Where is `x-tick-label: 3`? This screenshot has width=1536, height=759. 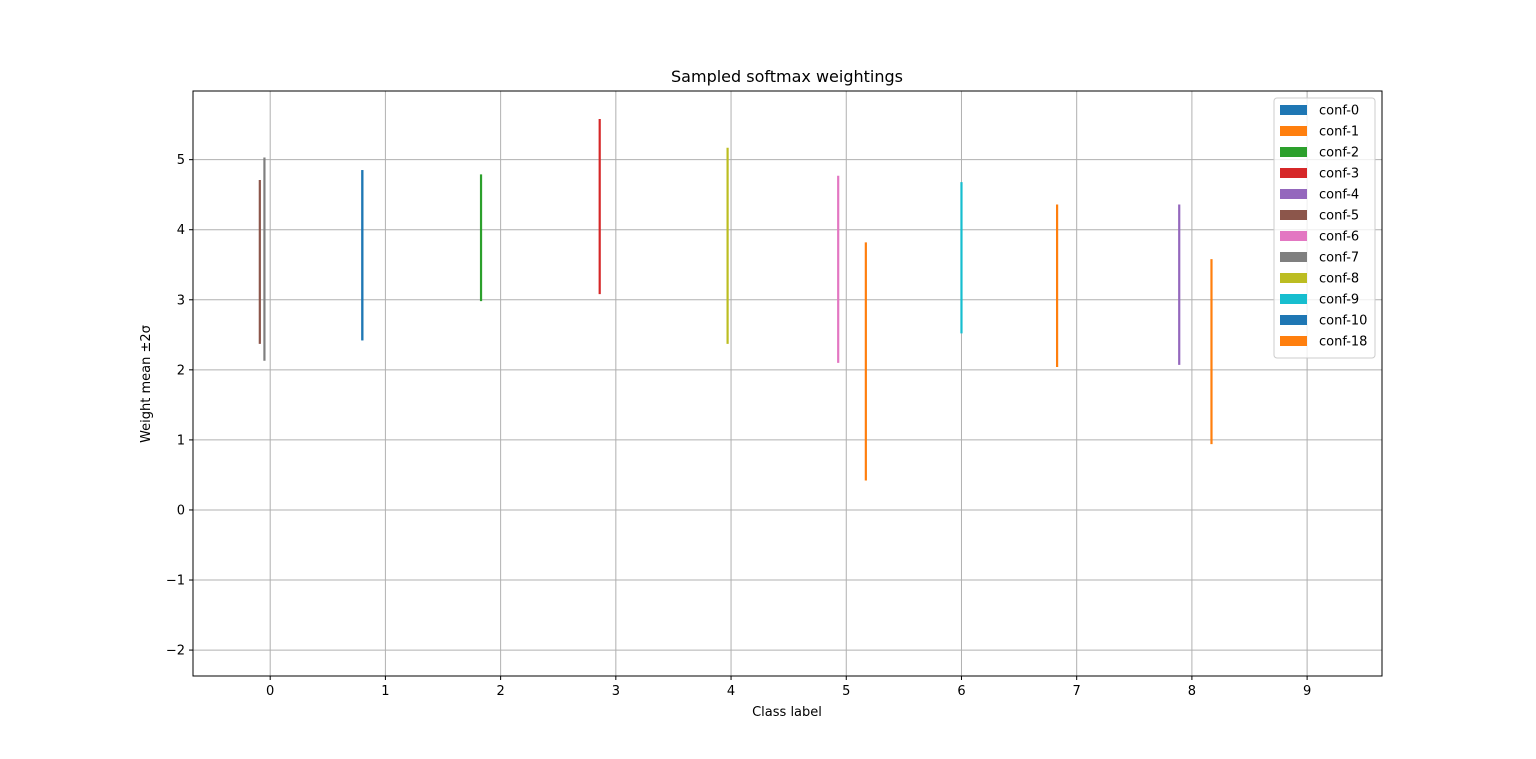
x-tick-label: 3 is located at coordinates (616, 691).